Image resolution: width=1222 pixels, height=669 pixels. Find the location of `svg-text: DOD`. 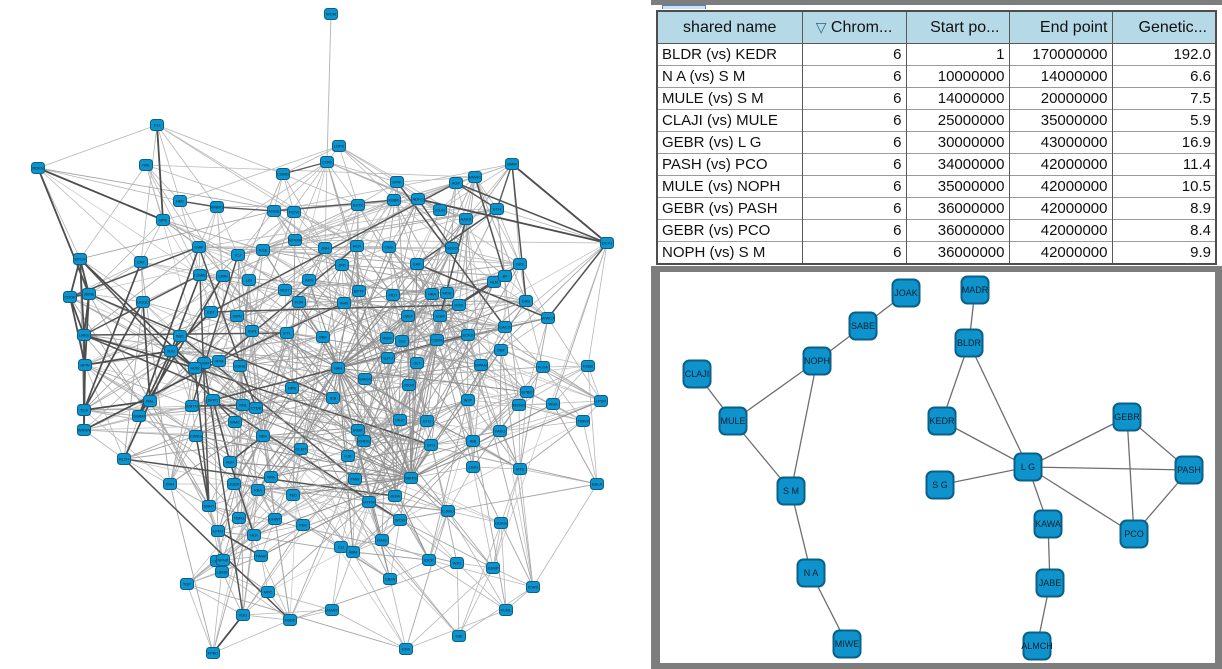

svg-text: DOD is located at coordinates (459, 305).